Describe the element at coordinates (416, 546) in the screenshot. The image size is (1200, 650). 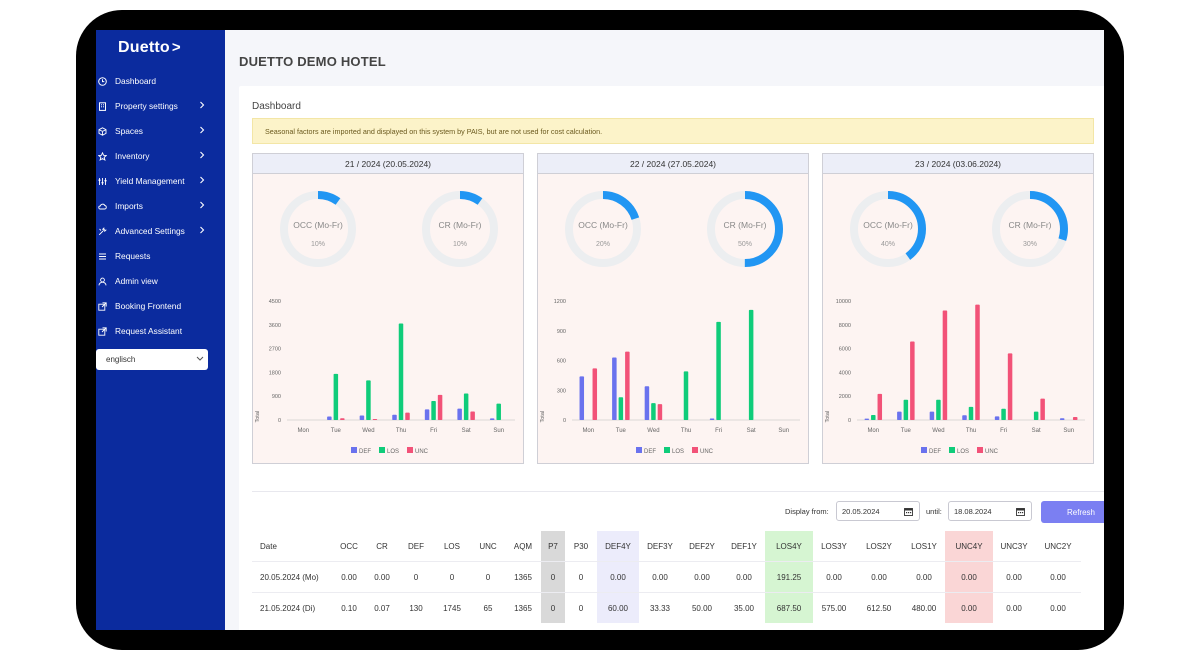
I see `column-header-def: DEF` at that location.